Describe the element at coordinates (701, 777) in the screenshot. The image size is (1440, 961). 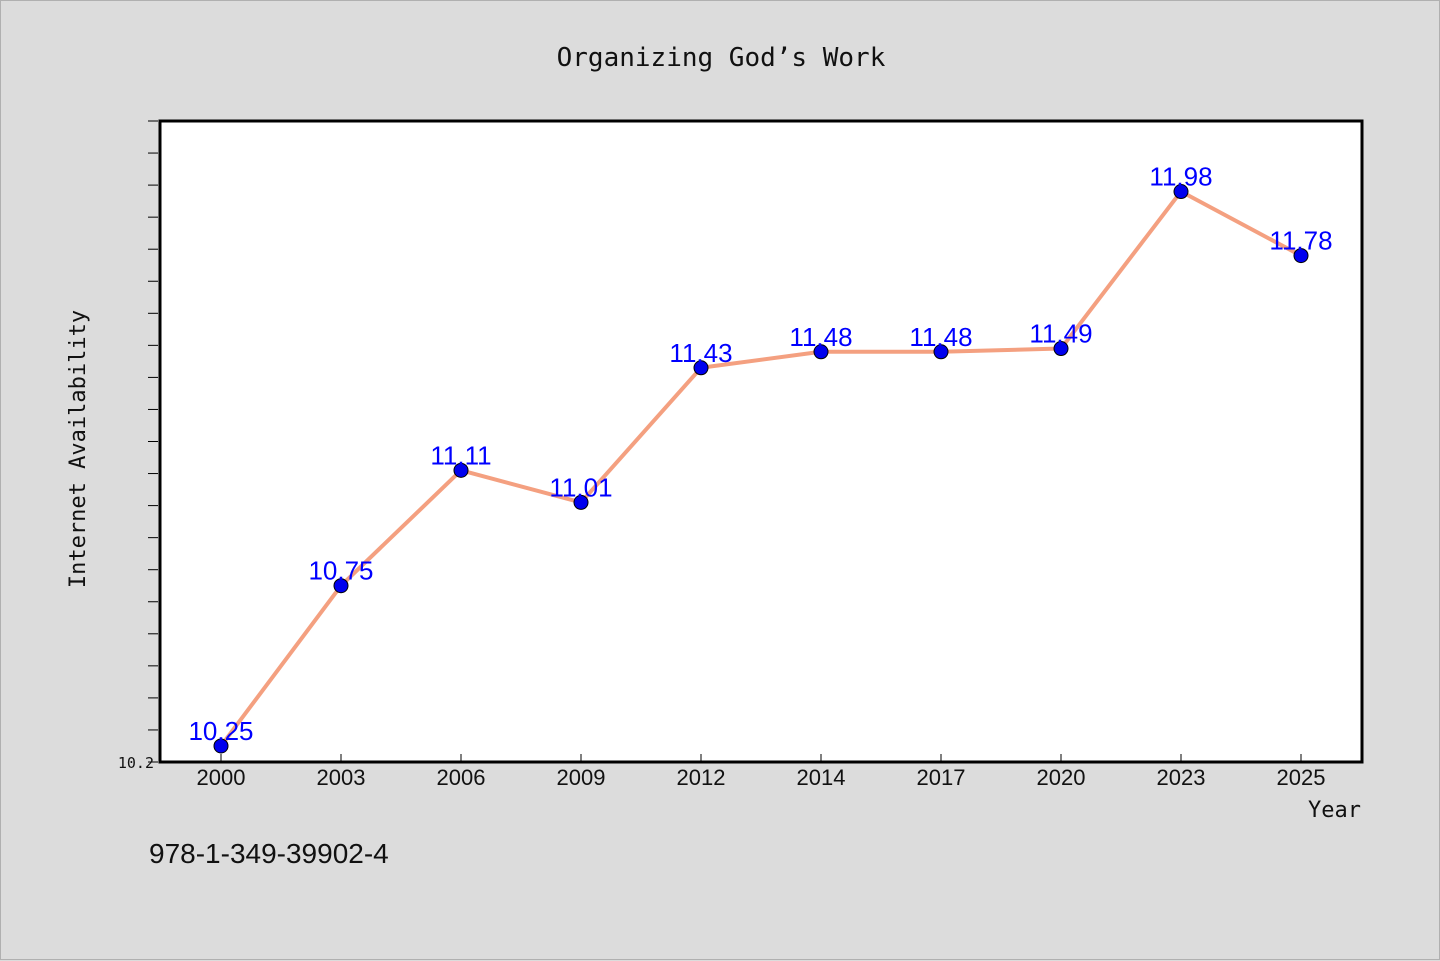
I see `x-tick-label: 2012` at that location.